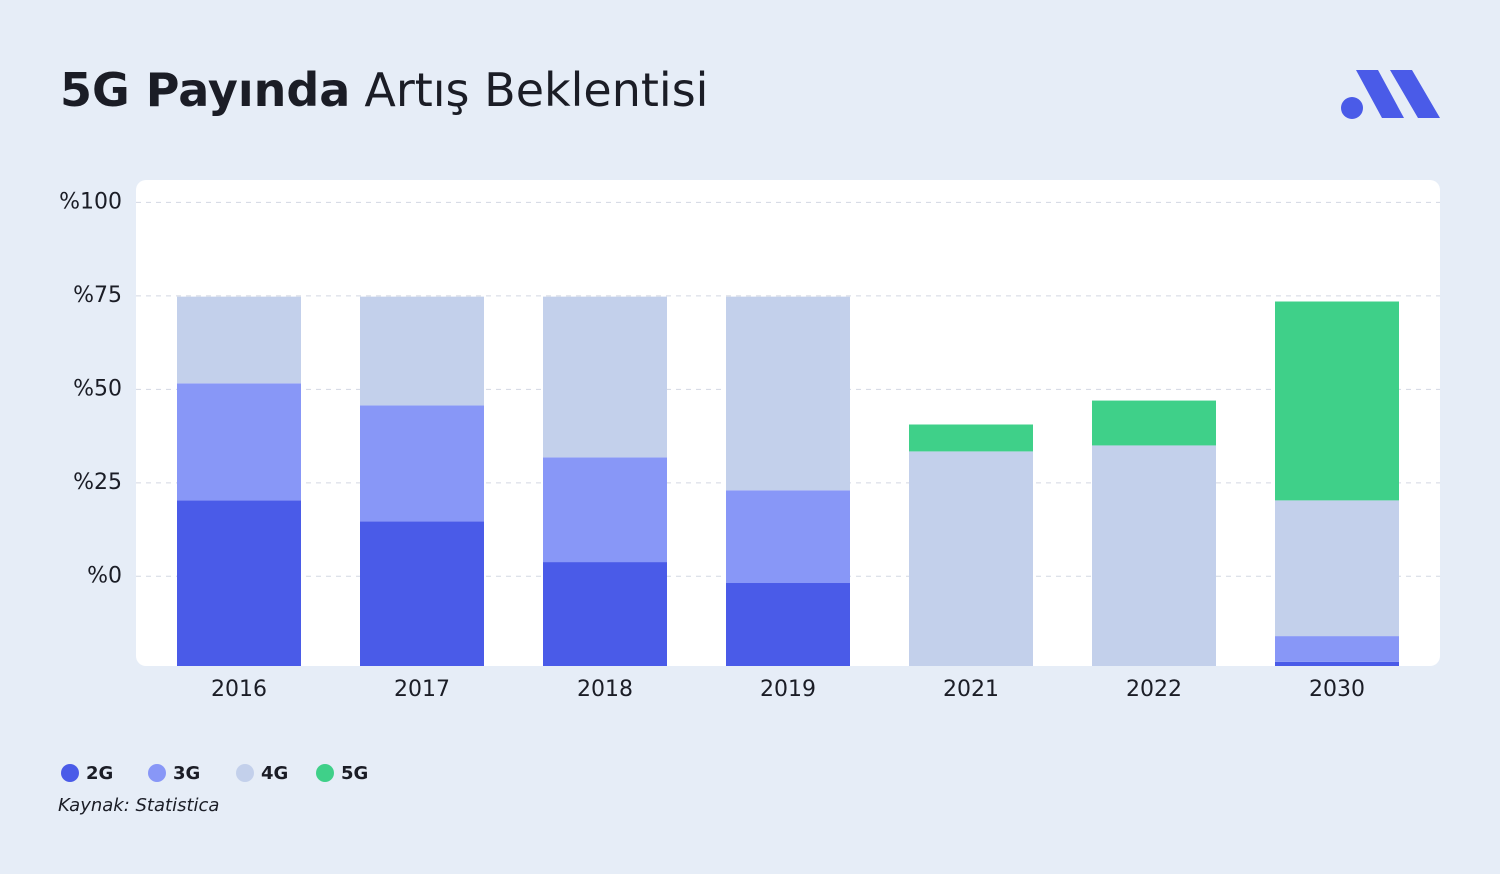 The image size is (1500, 874). What do you see at coordinates (1337, 689) in the screenshot?
I see `x-tick-label: 2030` at bounding box center [1337, 689].